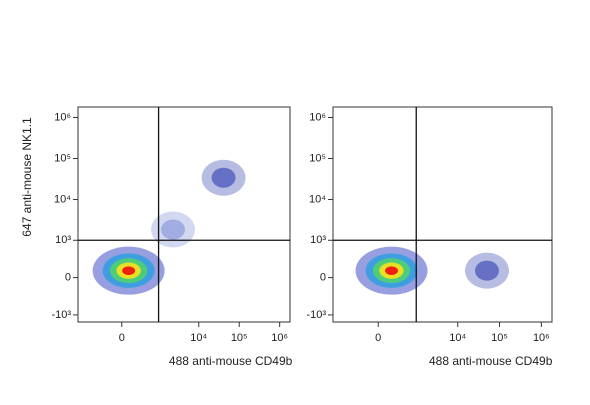 The width and height of the screenshot is (590, 405). What do you see at coordinates (27, 177) in the screenshot?
I see `y-axis-title: 647 anti-mouse NK1.1` at bounding box center [27, 177].